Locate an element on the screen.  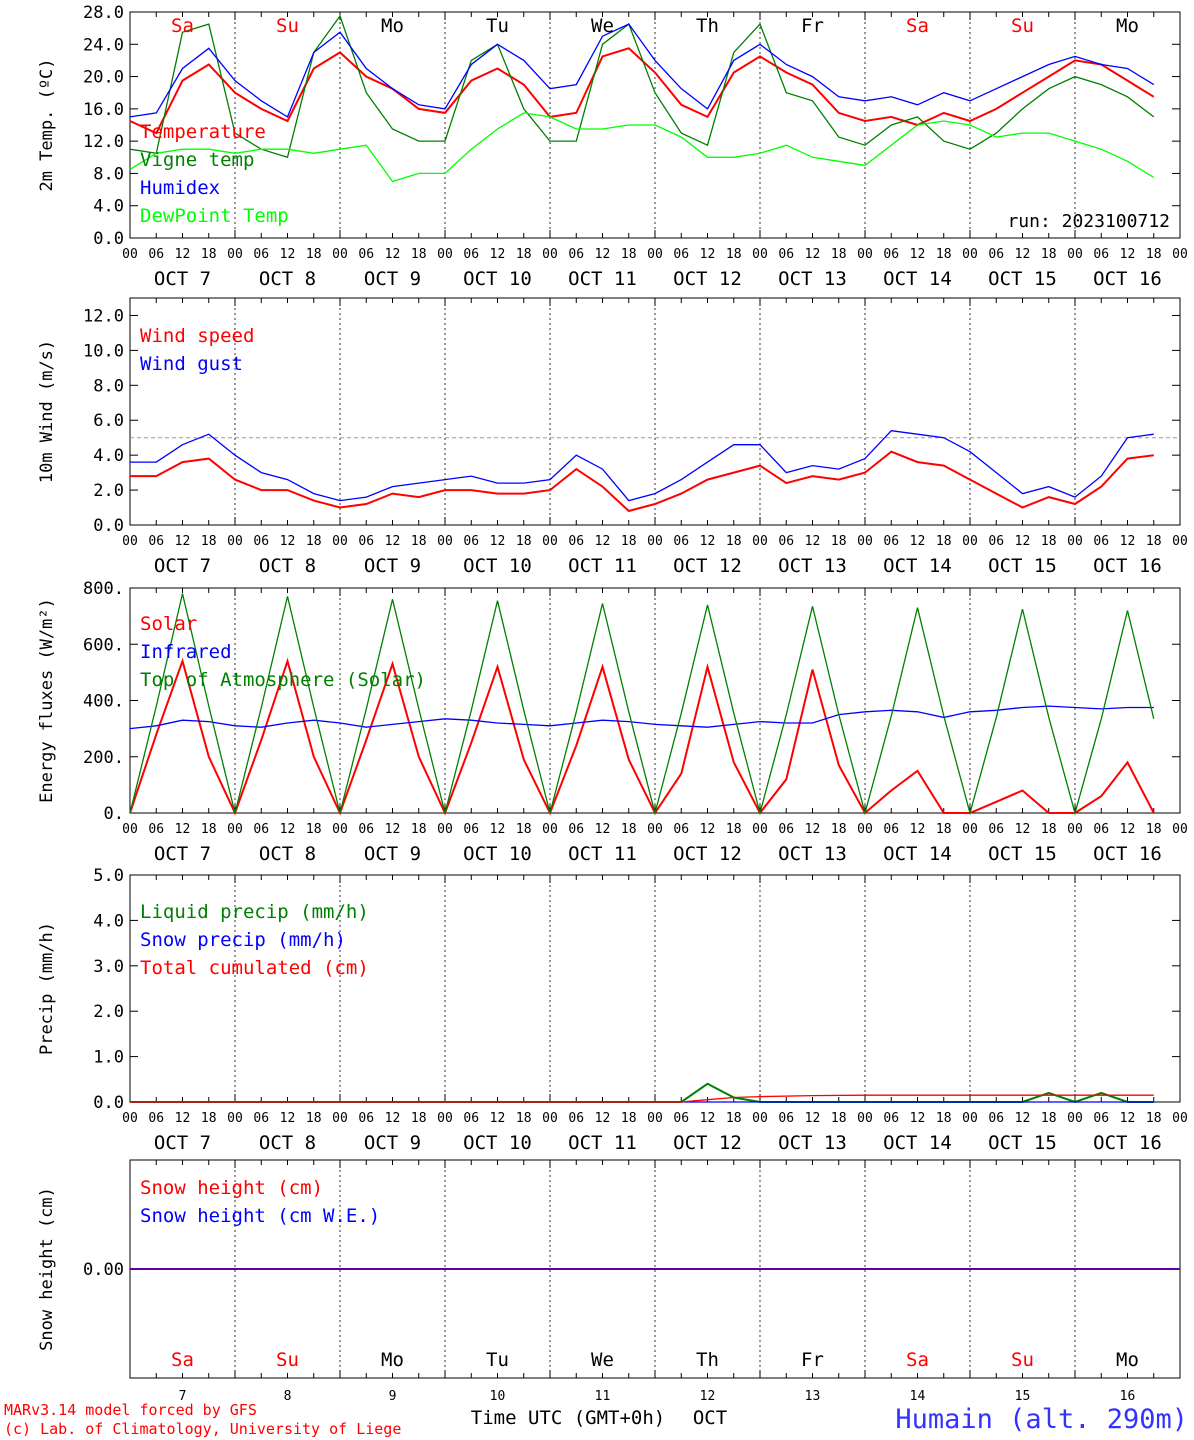
legend-entry: Top of Atmosphere (Solar) is located at coordinates (283, 680).